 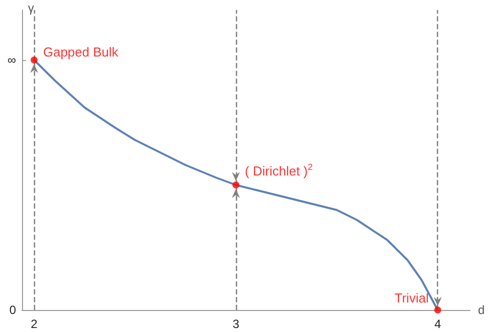 What do you see at coordinates (34, 324) in the screenshot?
I see `x-tick-label: 2` at bounding box center [34, 324].